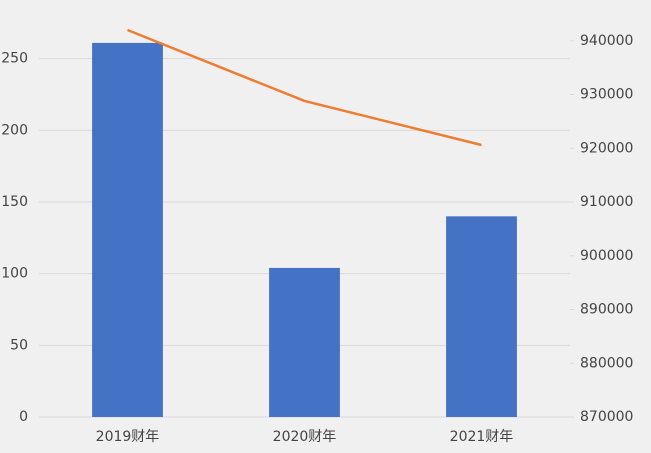 This screenshot has height=453, width=651. I want to click on y-tick-label: 150, so click(14, 202).